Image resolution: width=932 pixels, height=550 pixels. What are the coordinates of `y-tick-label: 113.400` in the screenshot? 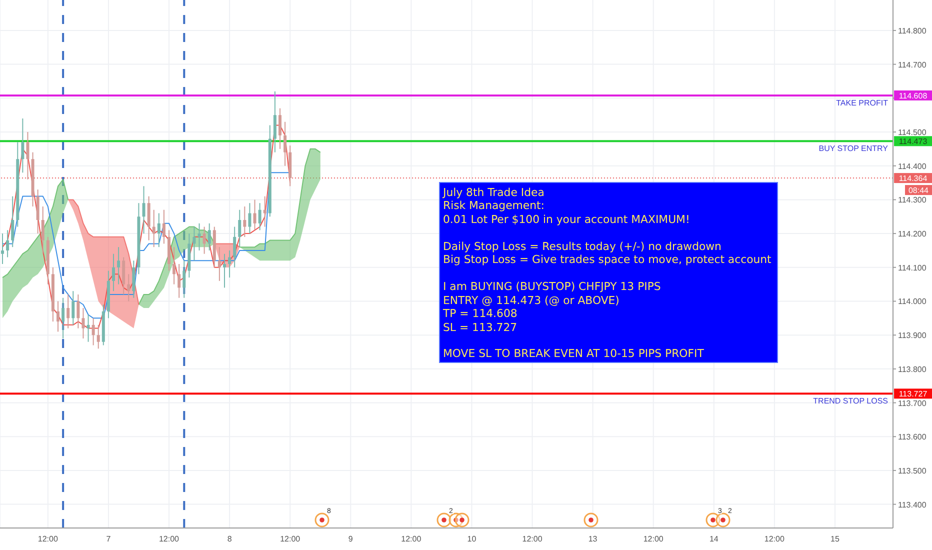 It's located at (912, 505).